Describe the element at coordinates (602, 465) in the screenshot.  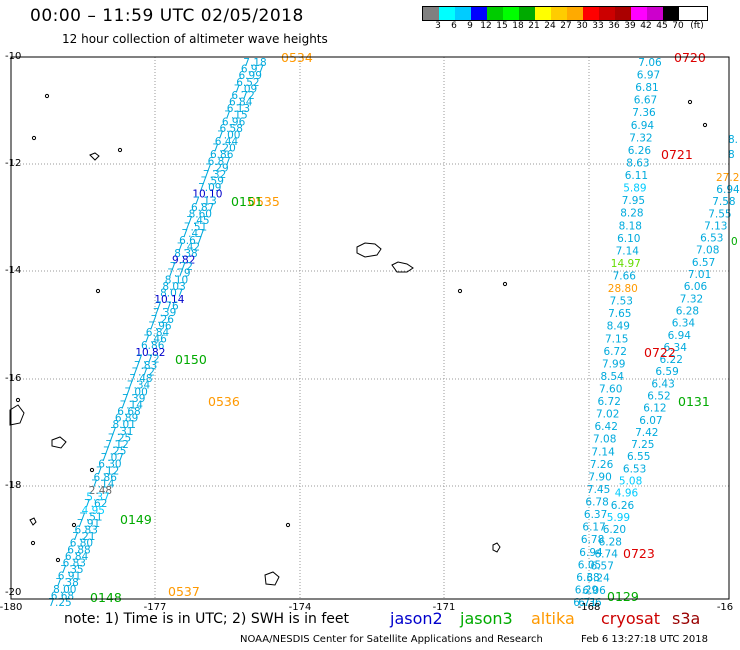
I see `wave-height-value: 7.26` at that location.